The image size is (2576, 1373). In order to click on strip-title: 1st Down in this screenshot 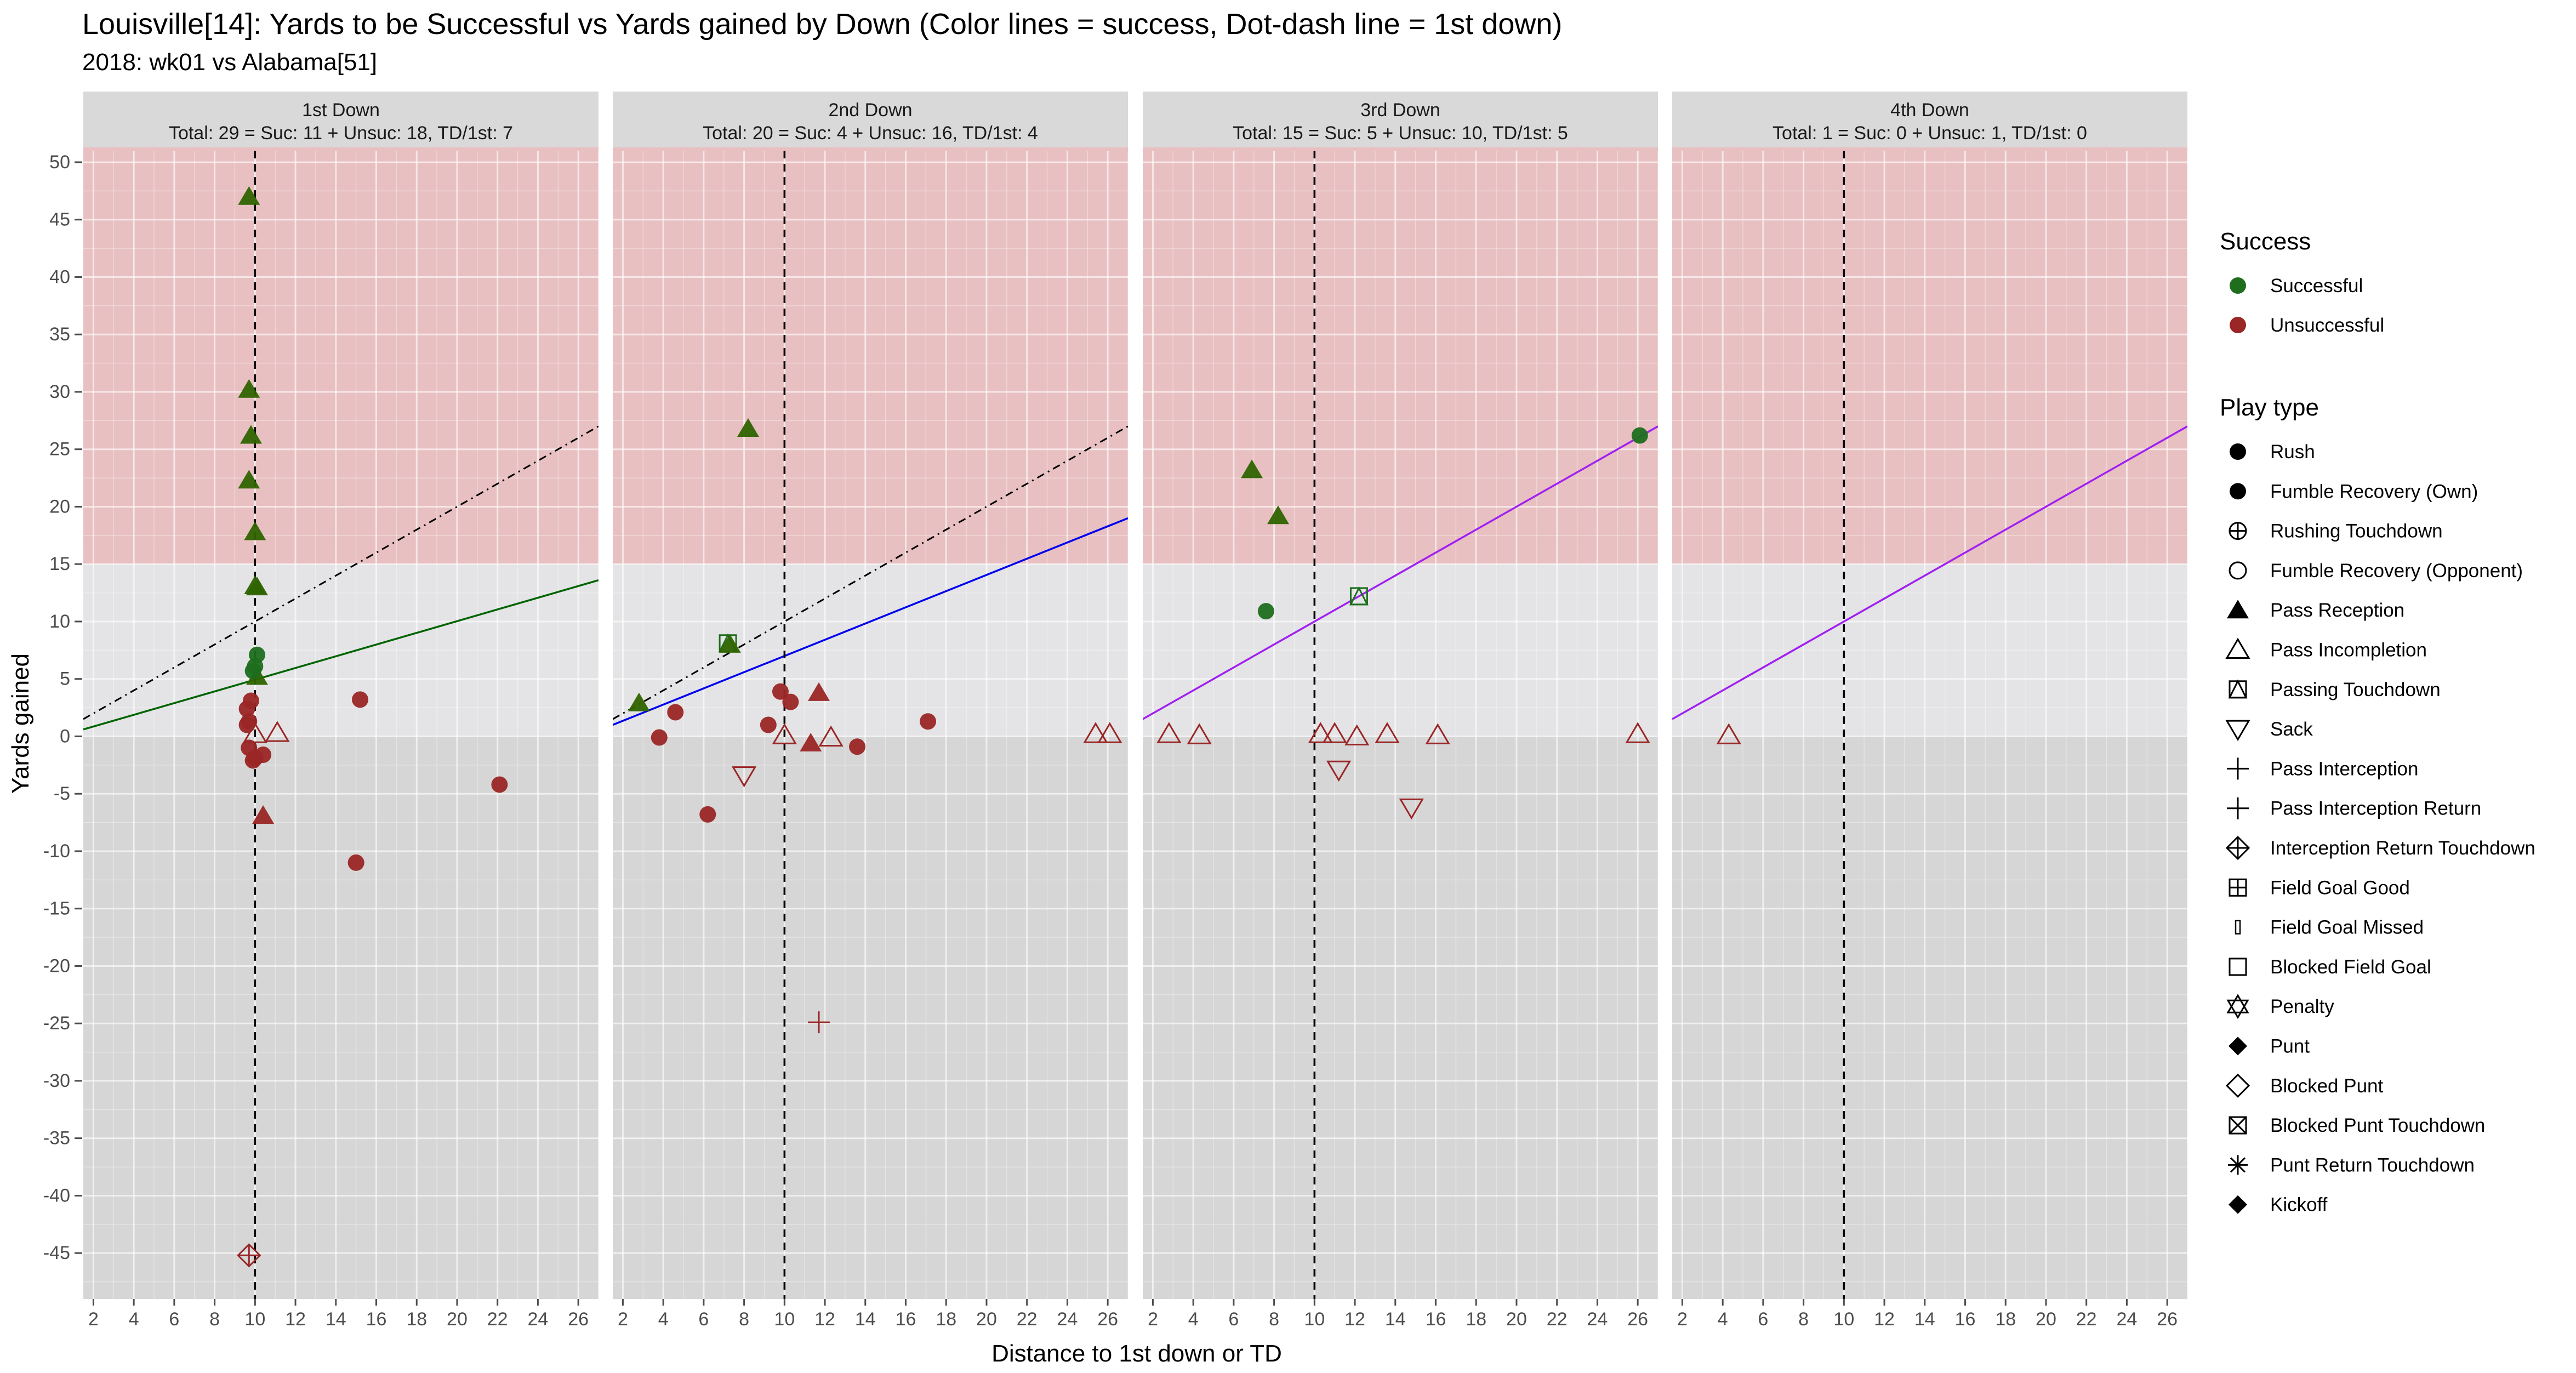, I will do `click(341, 111)`.